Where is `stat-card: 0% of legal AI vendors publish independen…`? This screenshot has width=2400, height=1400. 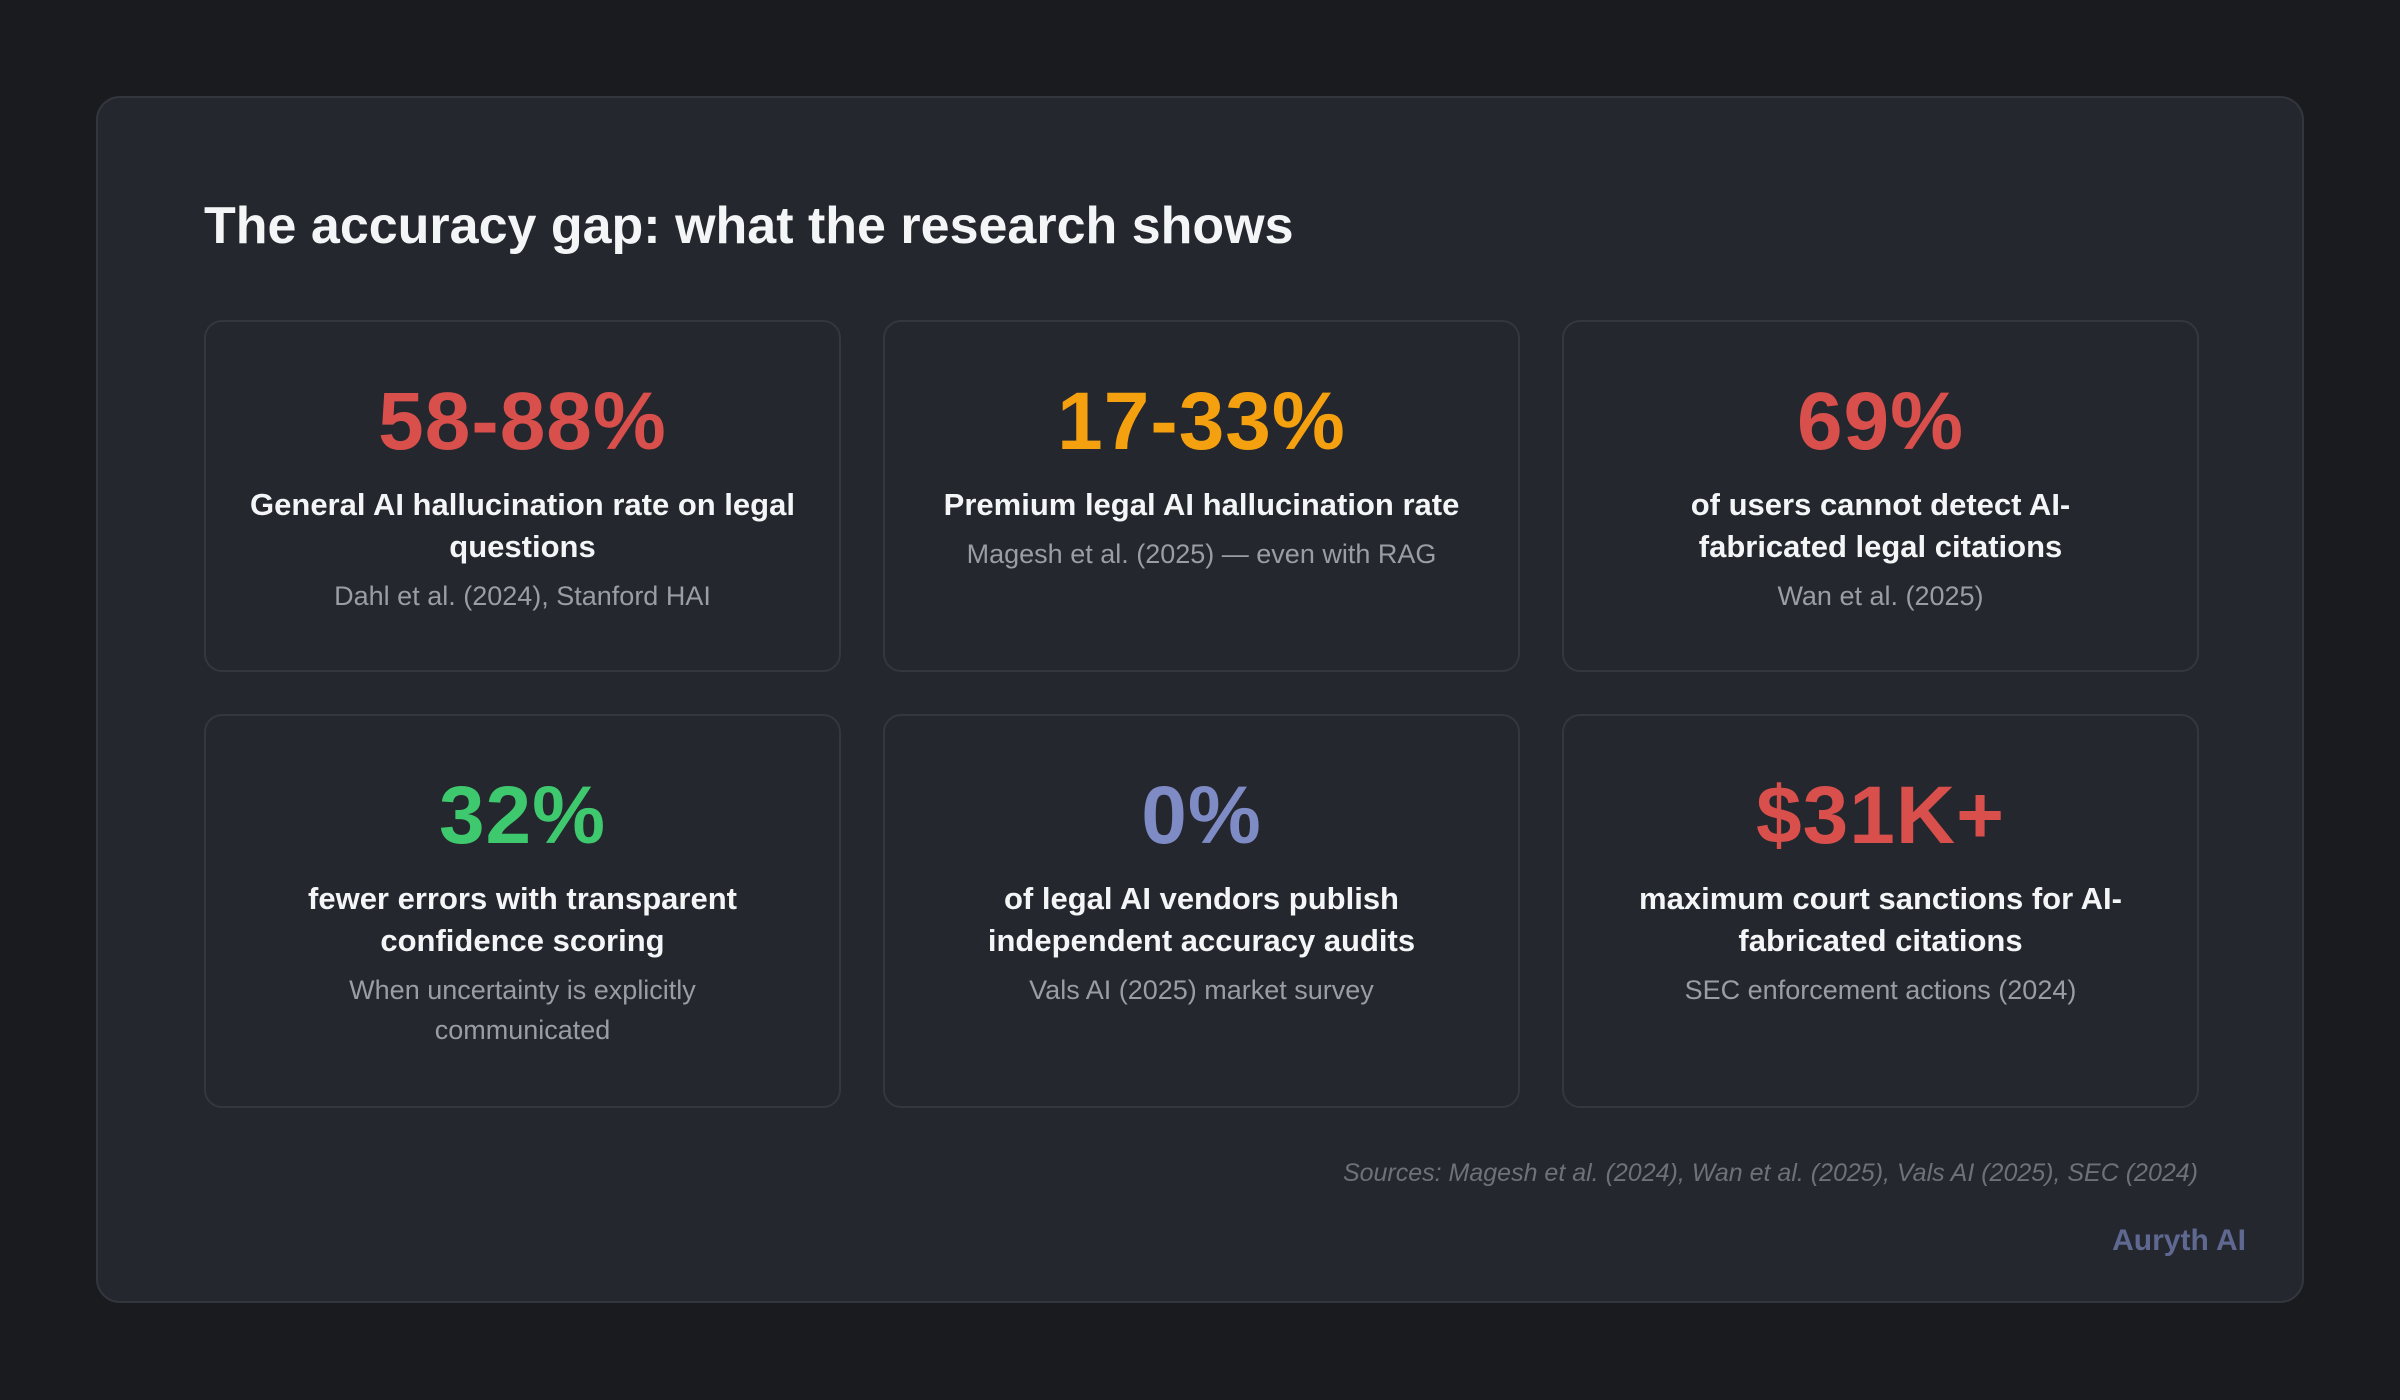
stat-card: 0% of legal AI vendors publish independen… is located at coordinates (1201, 911).